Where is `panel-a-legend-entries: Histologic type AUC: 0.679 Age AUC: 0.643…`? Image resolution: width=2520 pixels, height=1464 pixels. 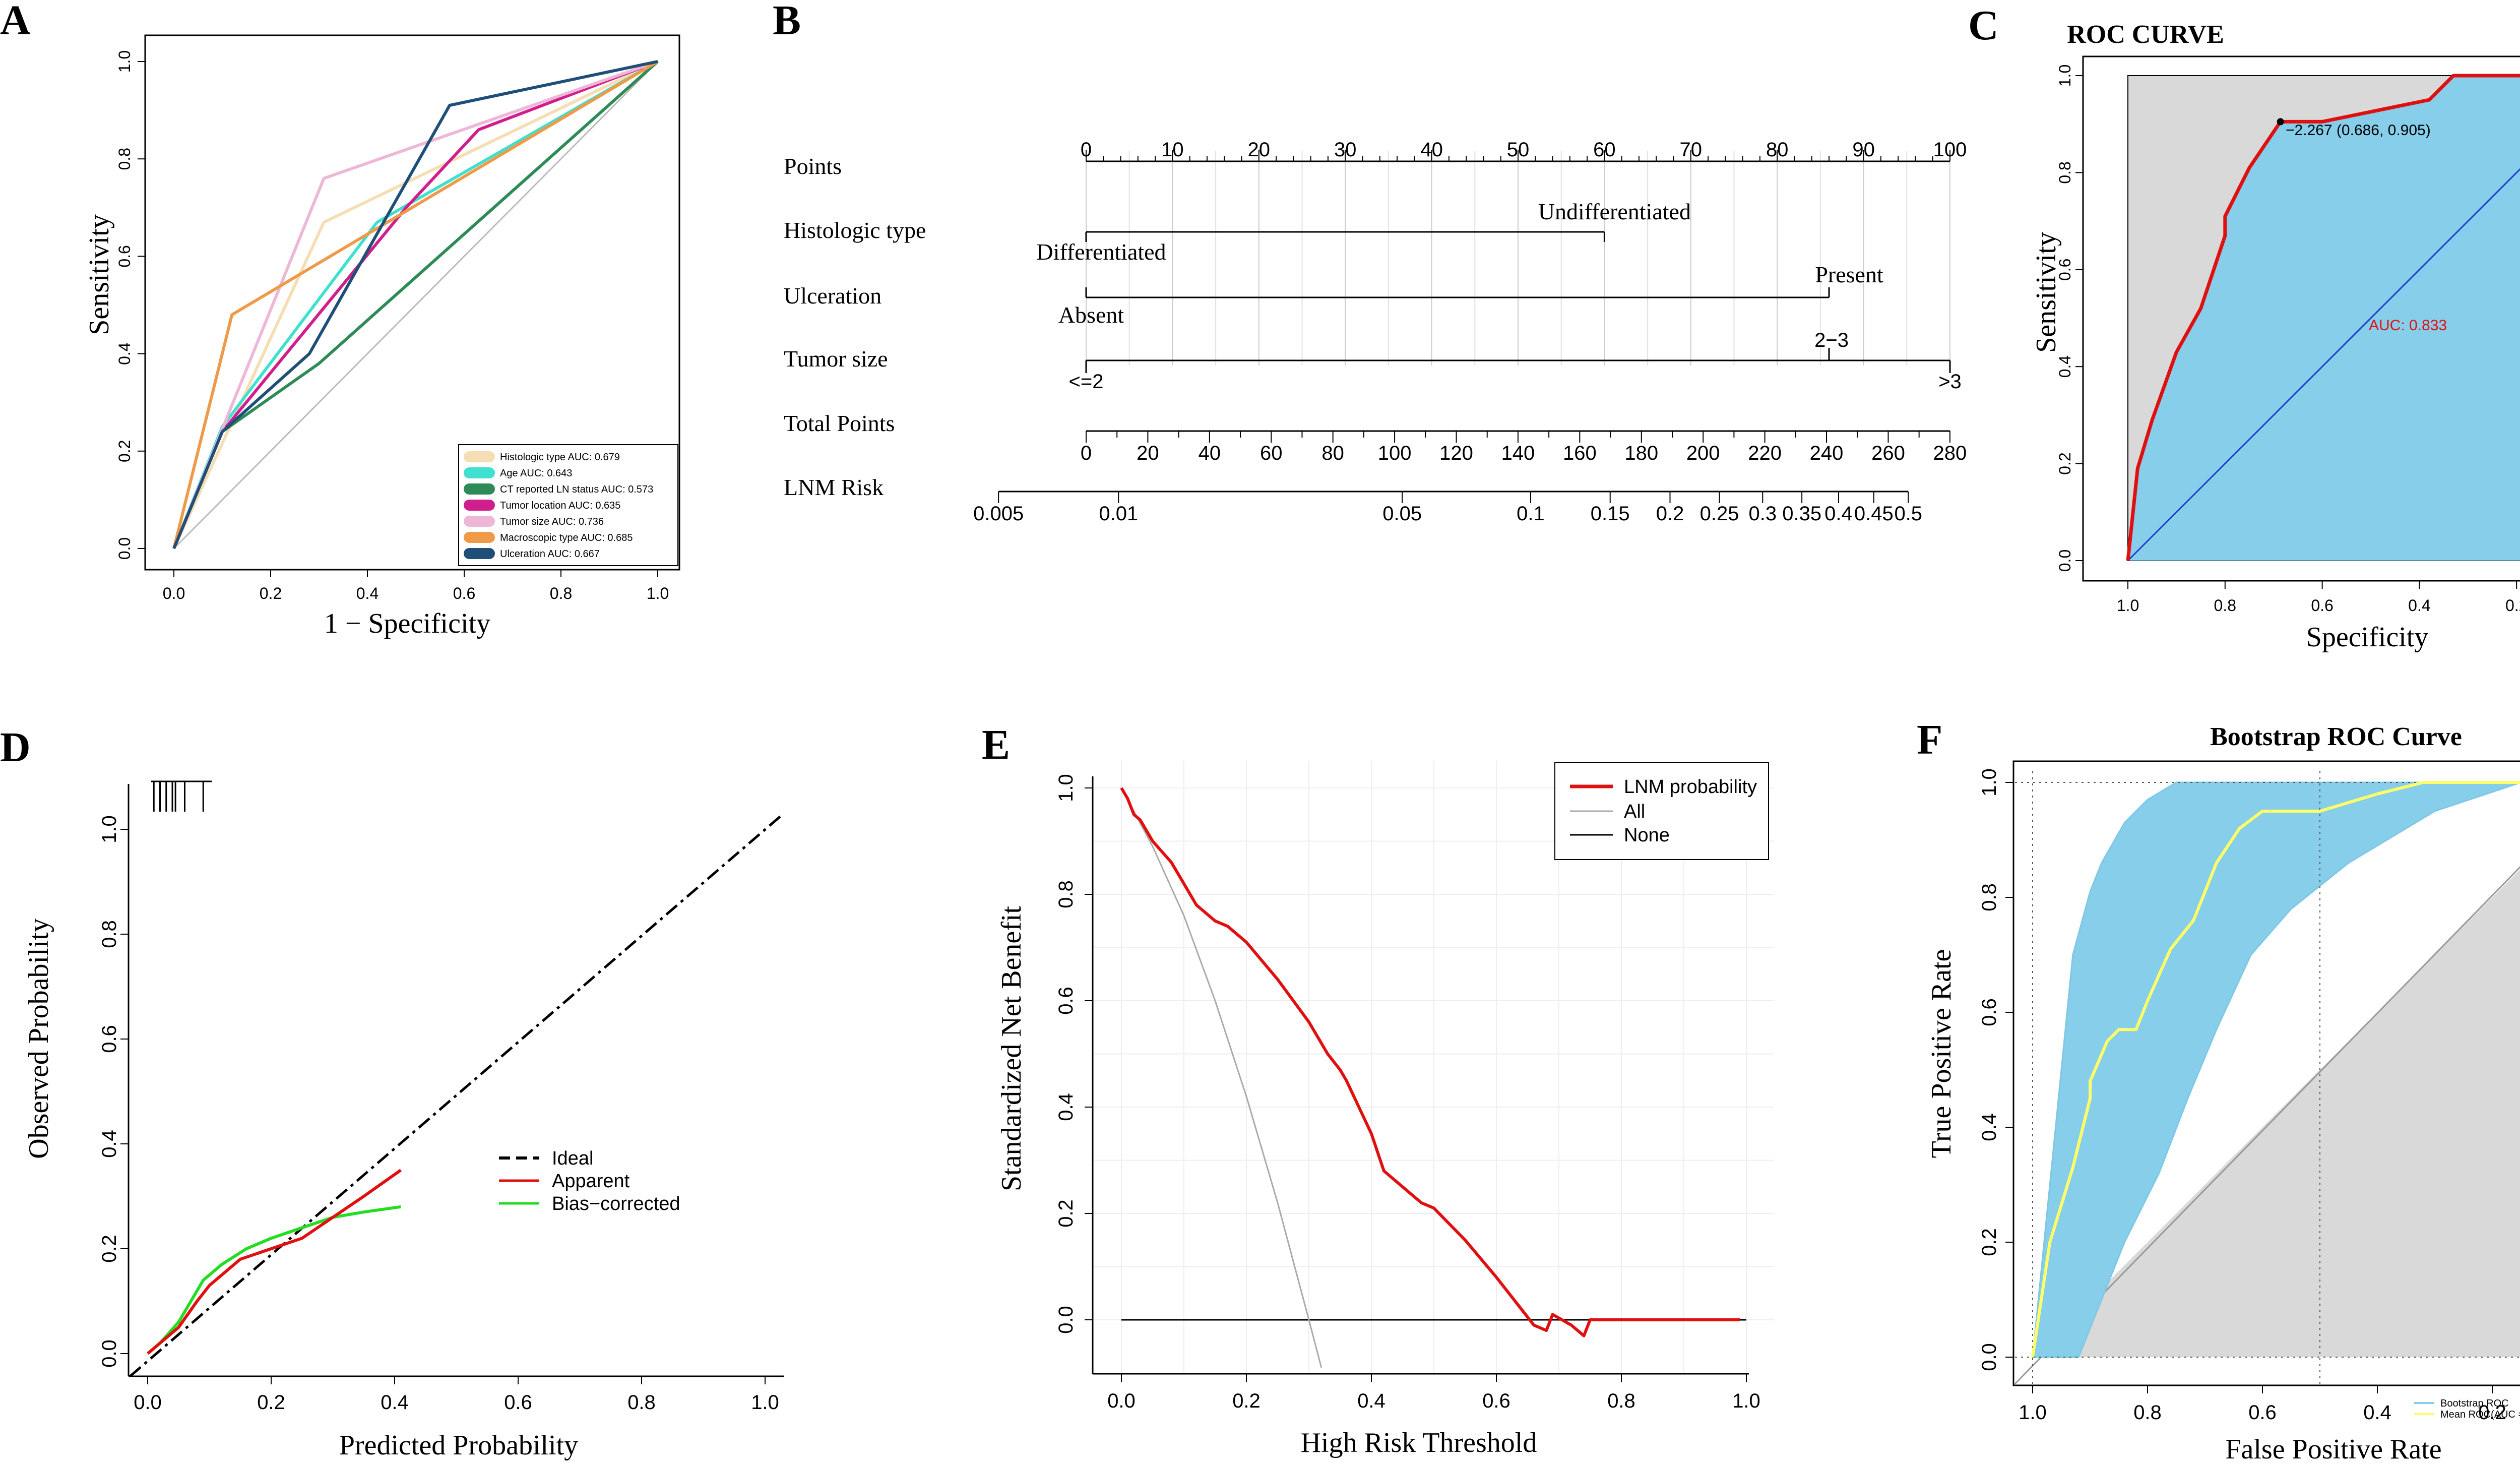
panel-a-legend-entries: Histologic type AUC: 0.679 Age AUC: 0.643… is located at coordinates (558, 505).